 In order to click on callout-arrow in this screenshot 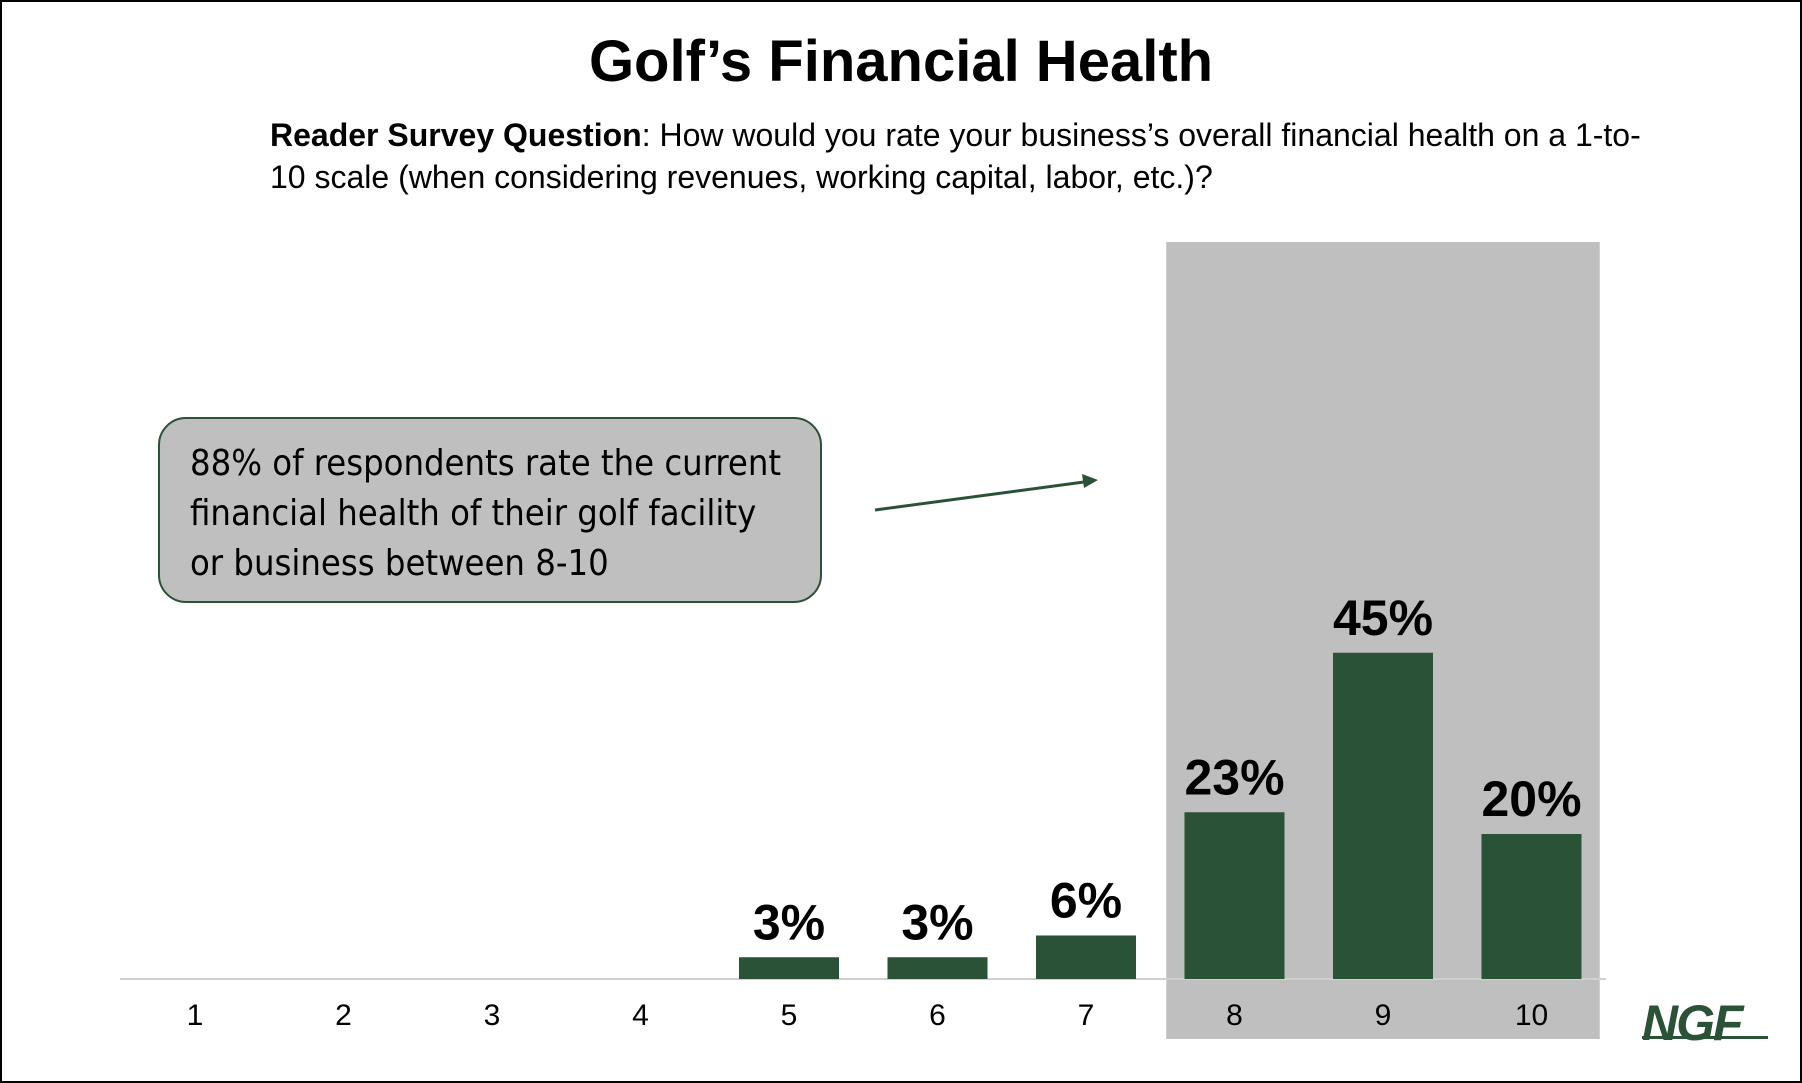, I will do `click(986, 493)`.